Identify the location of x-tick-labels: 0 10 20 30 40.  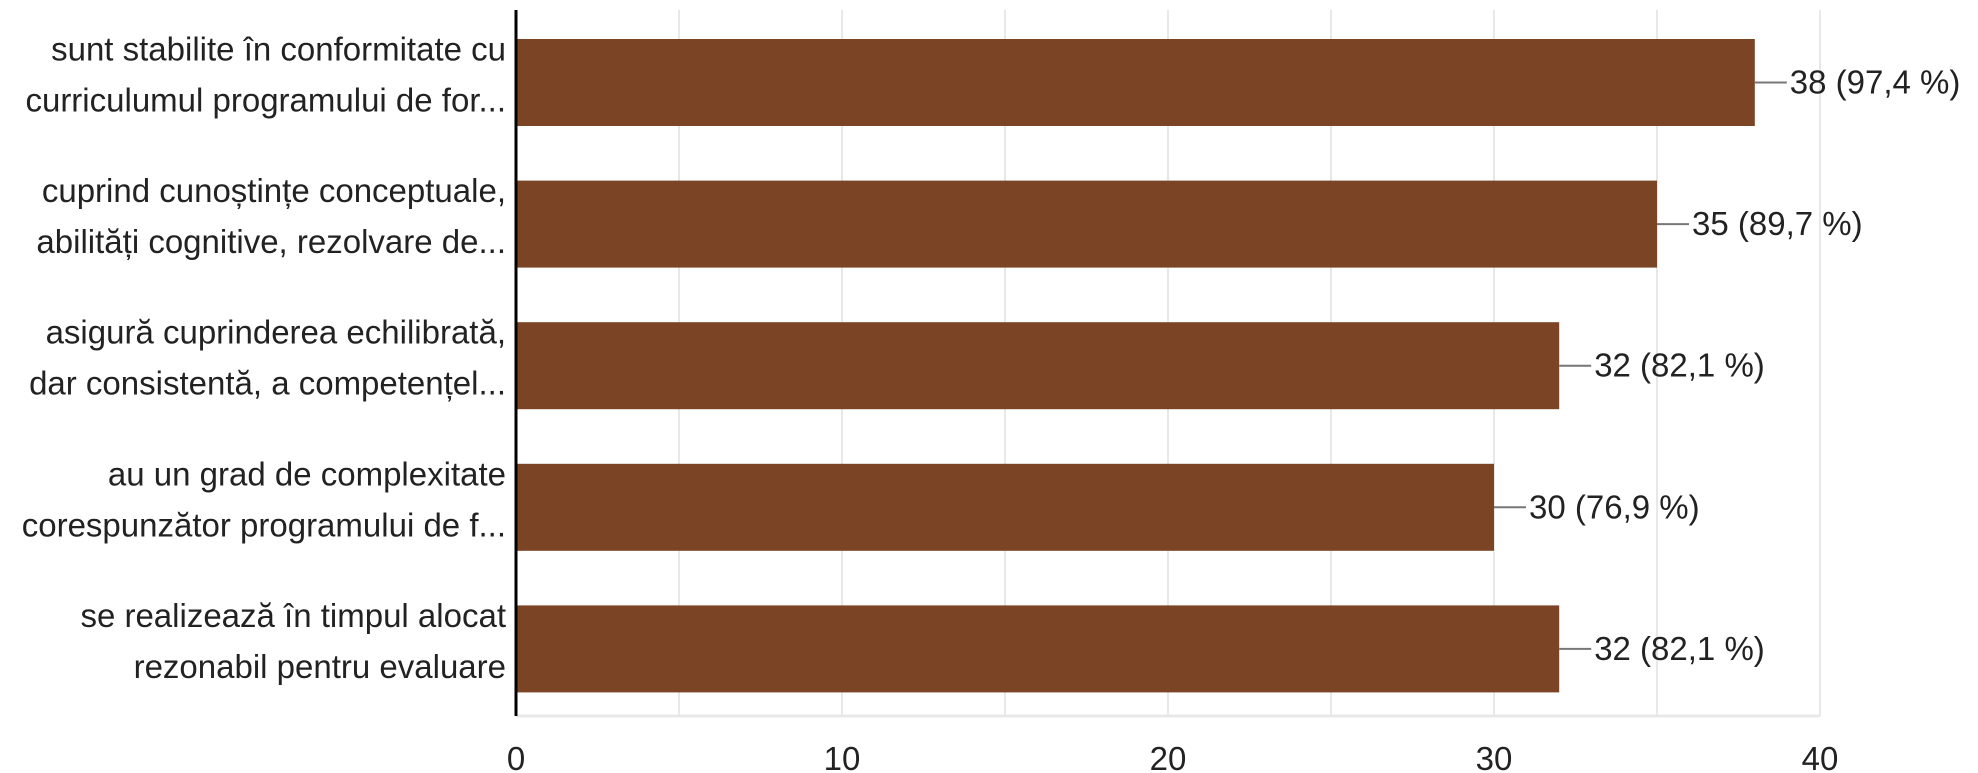
(1173, 756).